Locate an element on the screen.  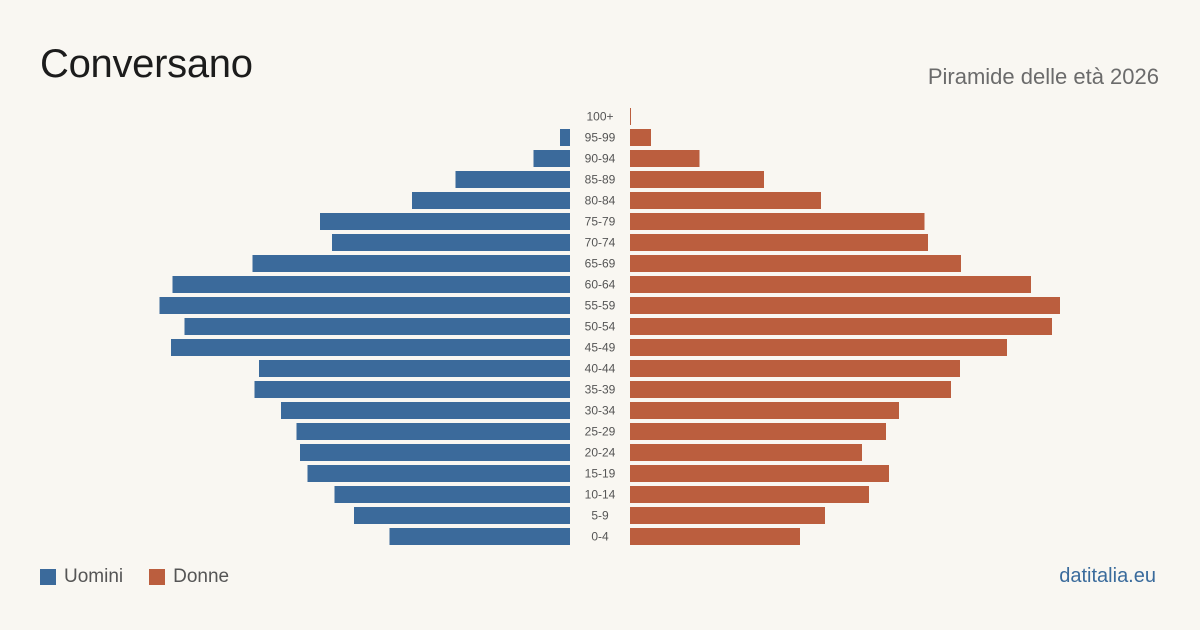
age-label-10-14: 10-14 is located at coordinates (600, 495).